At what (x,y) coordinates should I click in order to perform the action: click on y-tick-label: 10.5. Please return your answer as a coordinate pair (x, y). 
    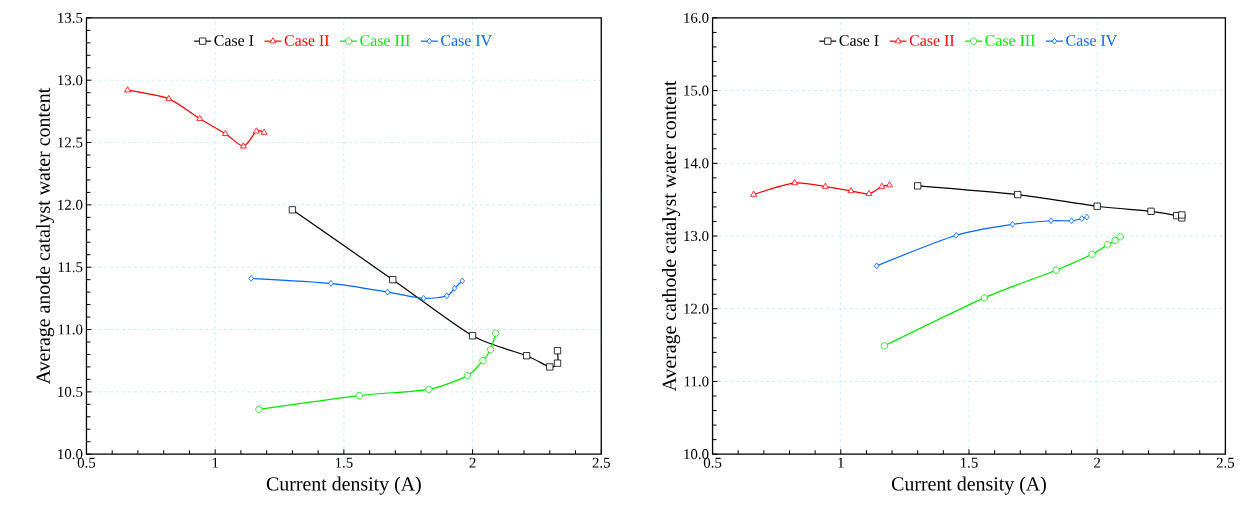
    Looking at the image, I should click on (70, 392).